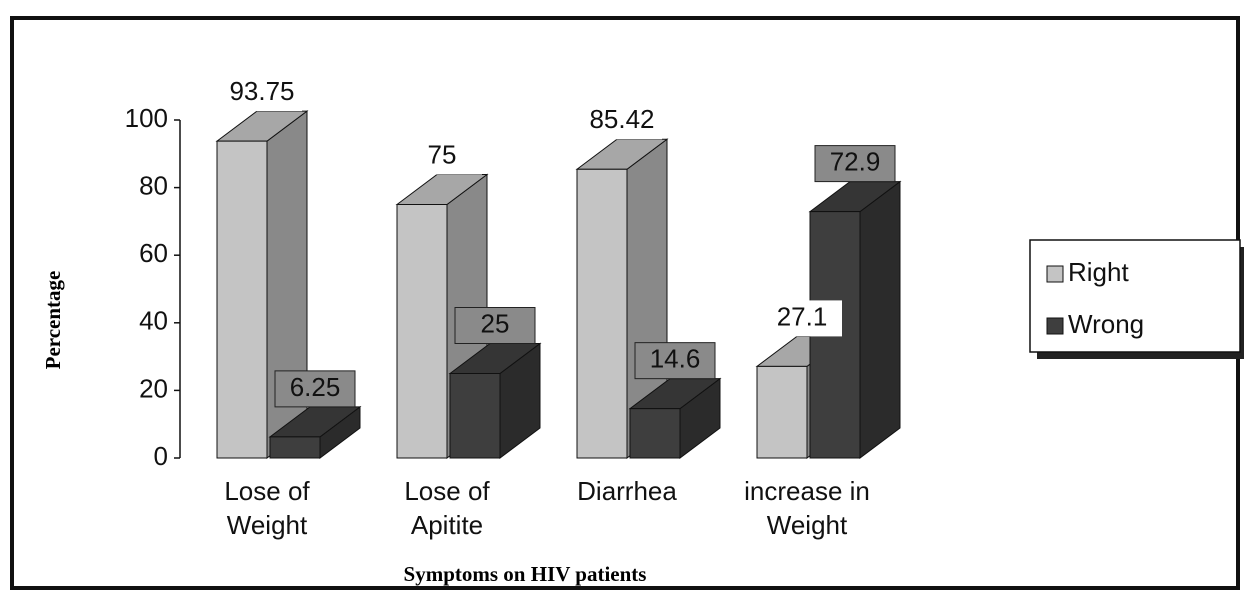  Describe the element at coordinates (621, 119) in the screenshot. I see `data-label: 85.42` at that location.